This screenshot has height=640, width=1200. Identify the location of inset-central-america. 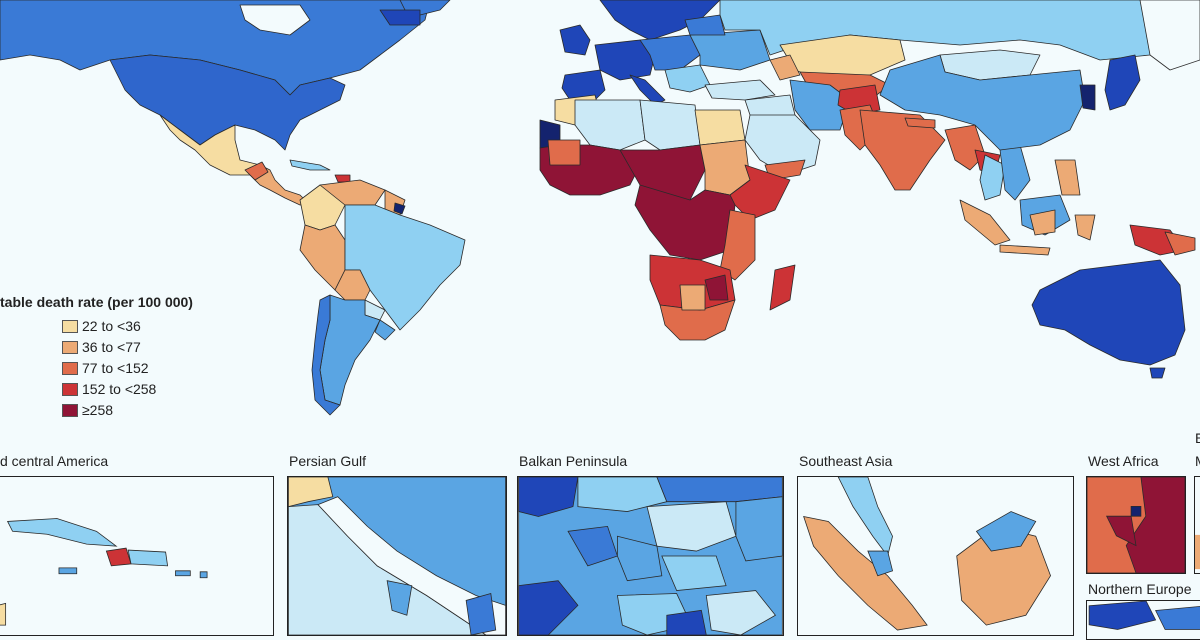
(137, 556).